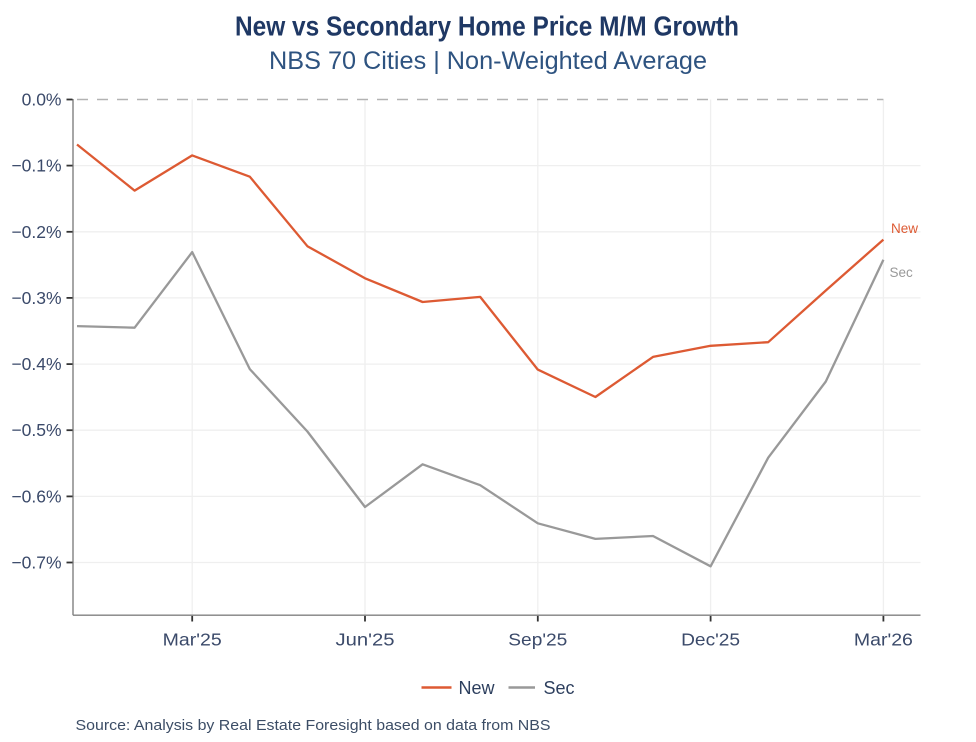 Image resolution: width=976 pixels, height=742 pixels. I want to click on svg-text: −0.2%, so click(36, 232).